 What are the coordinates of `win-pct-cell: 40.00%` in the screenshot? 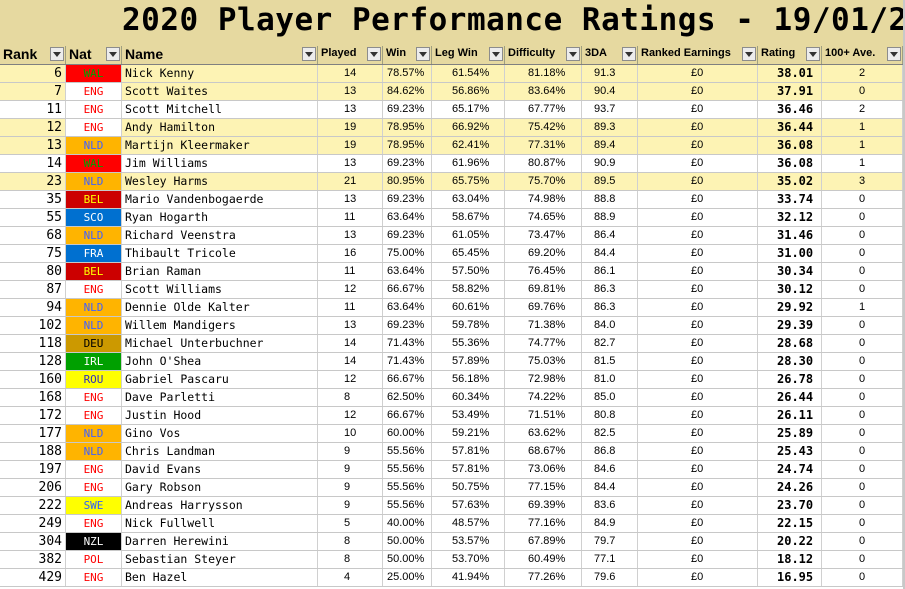 It's located at (407, 523).